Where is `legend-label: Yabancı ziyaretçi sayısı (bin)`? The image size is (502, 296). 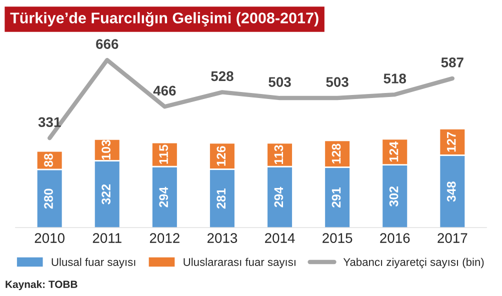
legend-label: Yabancı ziyaretçi sayısı (bin) is located at coordinates (413, 263).